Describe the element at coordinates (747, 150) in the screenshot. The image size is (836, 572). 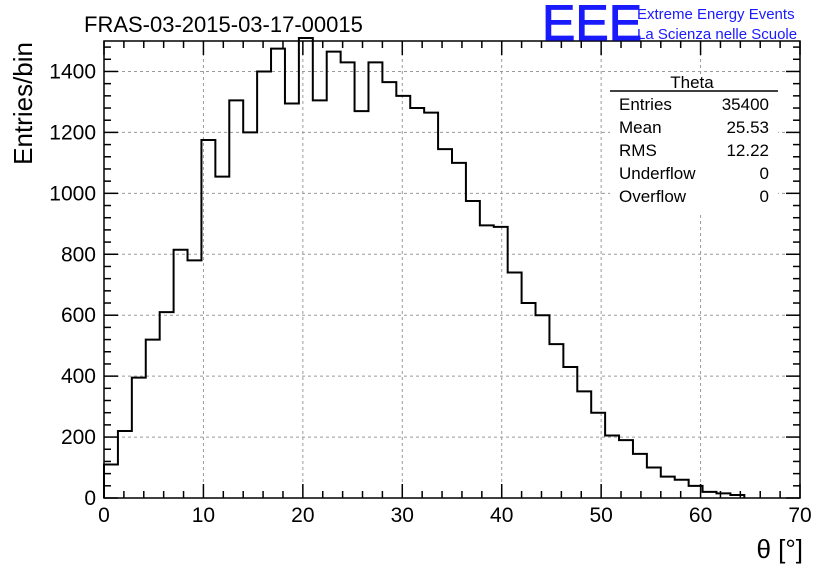
I see `stats-rms-value: 12.22` at that location.